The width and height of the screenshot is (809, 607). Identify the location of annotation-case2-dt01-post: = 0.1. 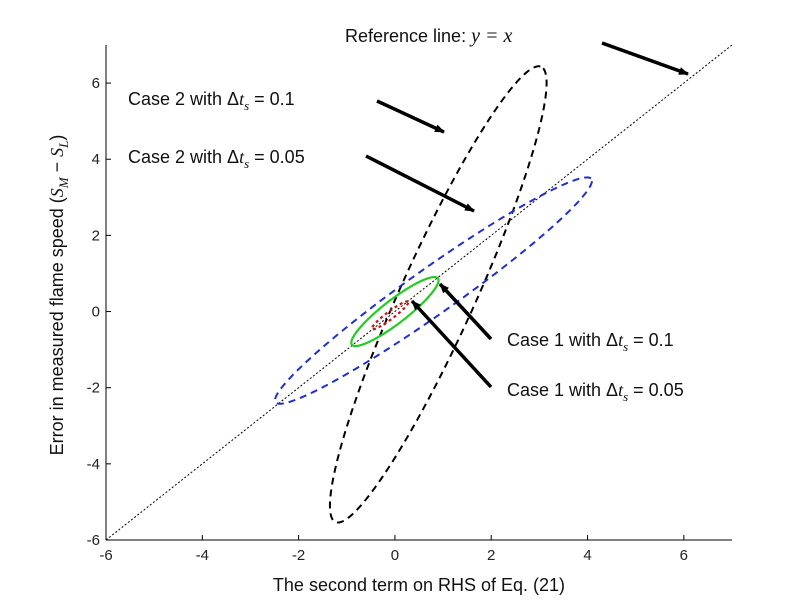
(272, 99).